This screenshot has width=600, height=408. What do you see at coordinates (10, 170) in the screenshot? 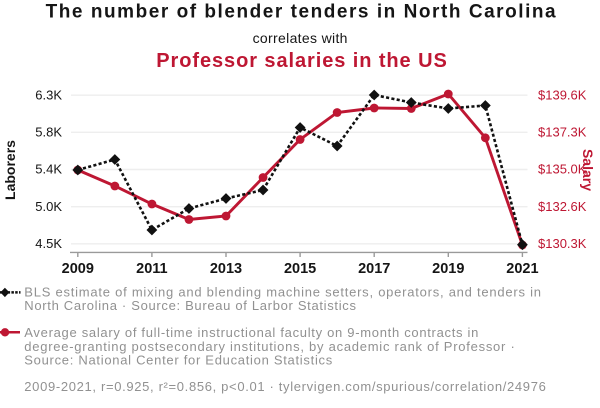
I see `svg-text: Laborers` at bounding box center [10, 170].